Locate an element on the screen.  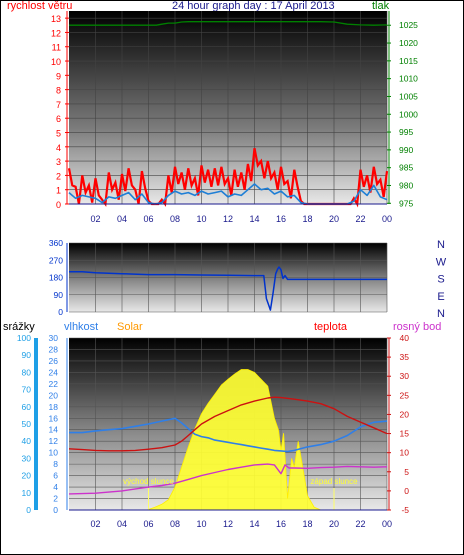
humidity-tick-label: 4 is located at coordinates (55, 487).